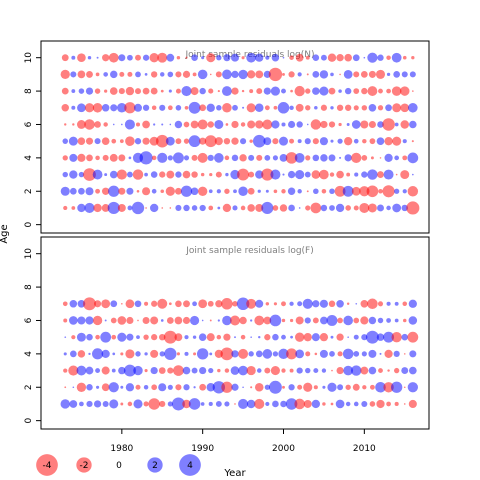  I want to click on y-tick-label: 0, so click(29, 225).